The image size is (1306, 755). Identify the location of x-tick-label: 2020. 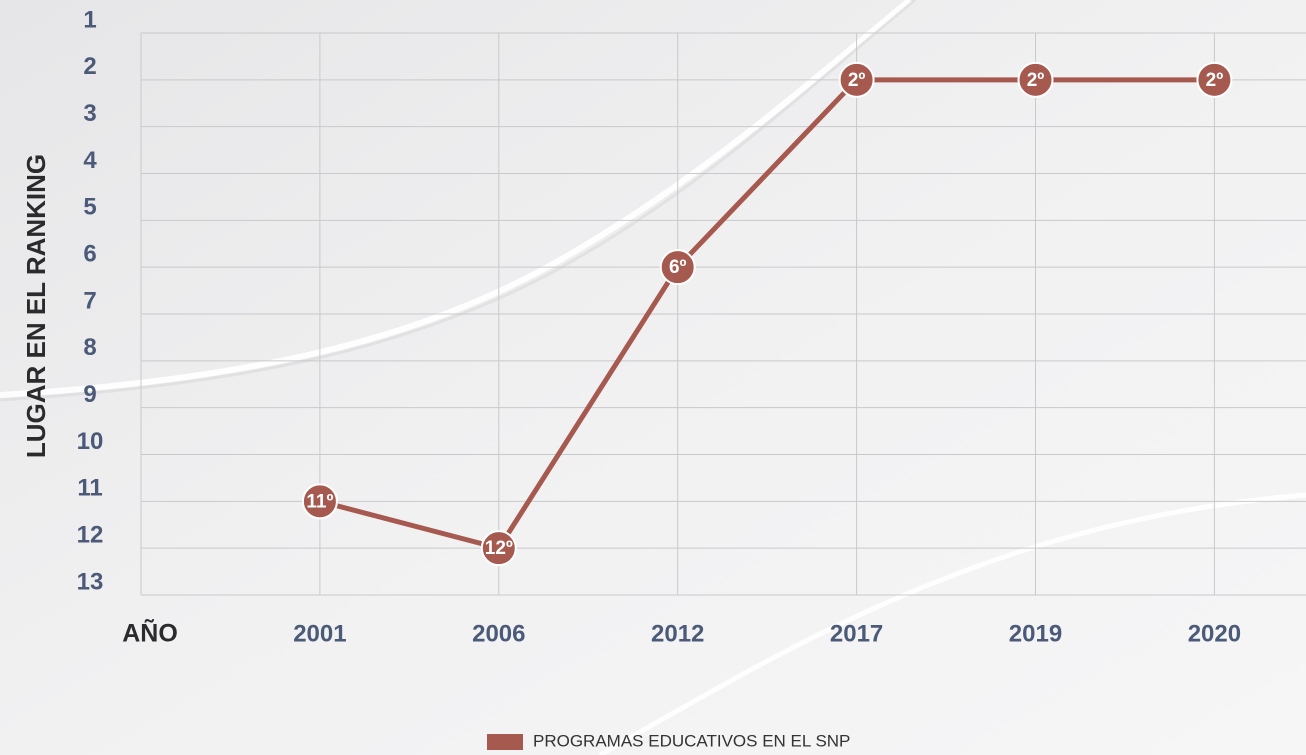
(1214, 633).